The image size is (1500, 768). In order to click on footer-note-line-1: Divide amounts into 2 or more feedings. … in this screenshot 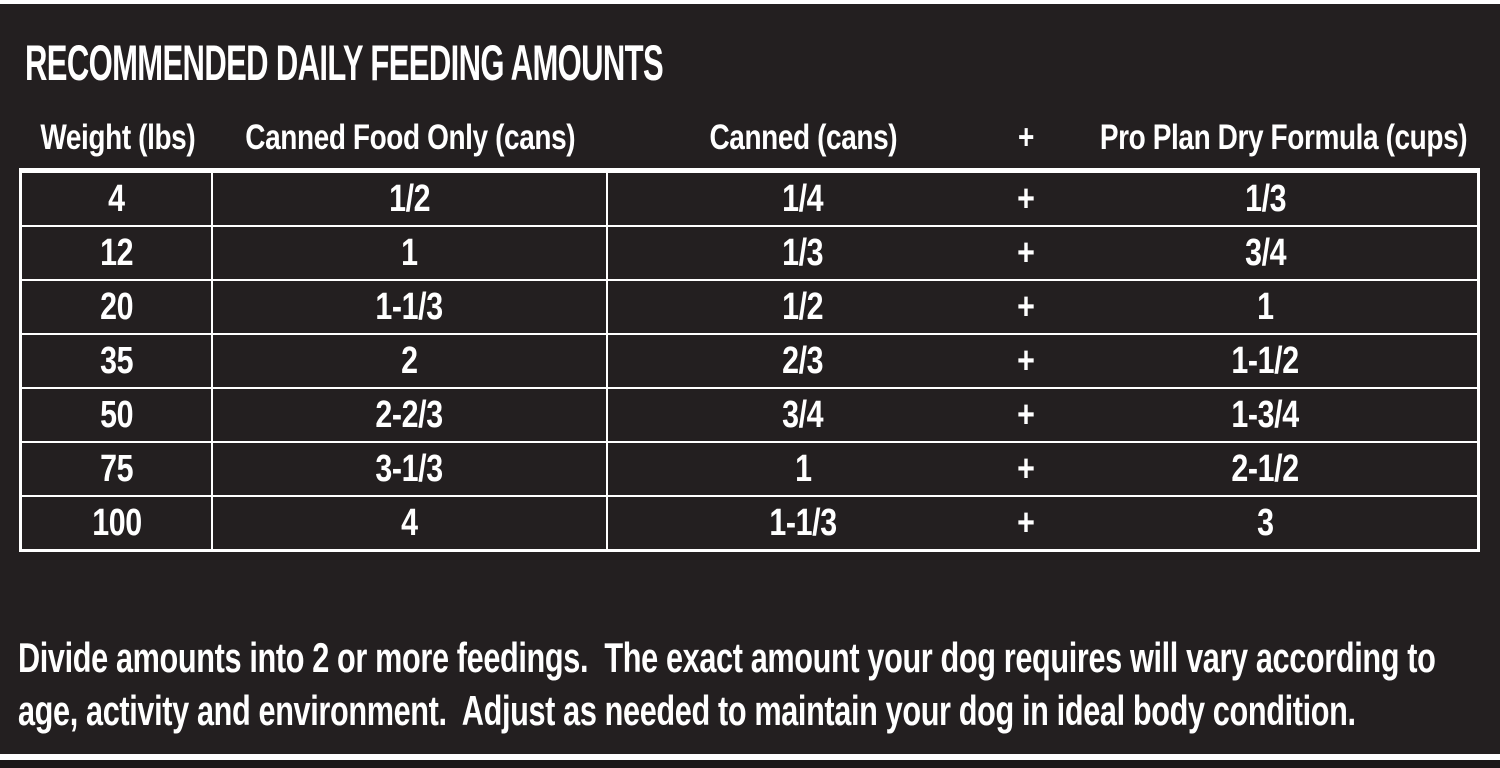, I will do `click(727, 657)`.